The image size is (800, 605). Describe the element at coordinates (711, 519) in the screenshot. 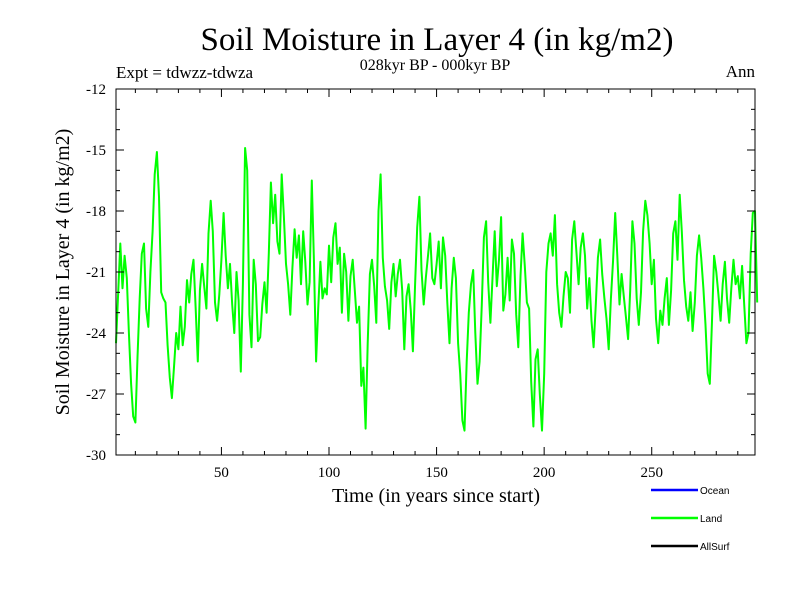

I see `legend-label-land: Land` at that location.